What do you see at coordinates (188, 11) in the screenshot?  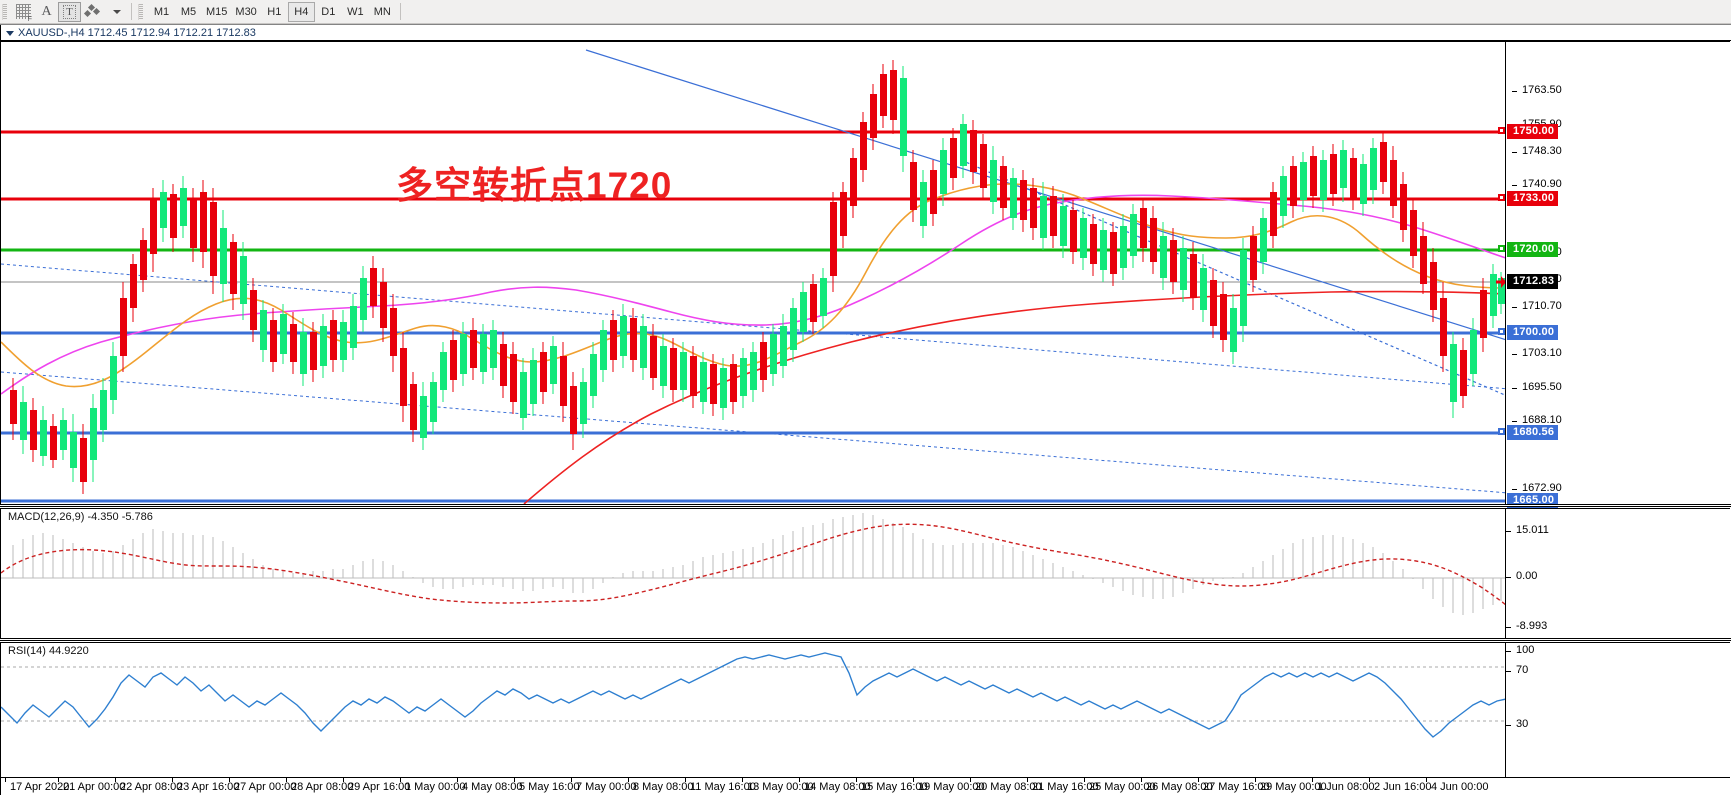 I see `tab-timeframe-m5: M5` at bounding box center [188, 11].